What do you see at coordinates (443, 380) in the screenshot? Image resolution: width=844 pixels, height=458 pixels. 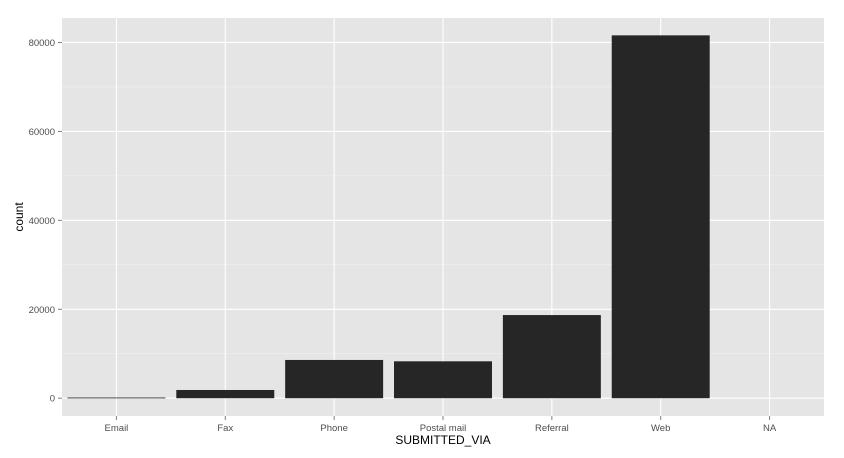 I see `bar-postal-mail` at bounding box center [443, 380].